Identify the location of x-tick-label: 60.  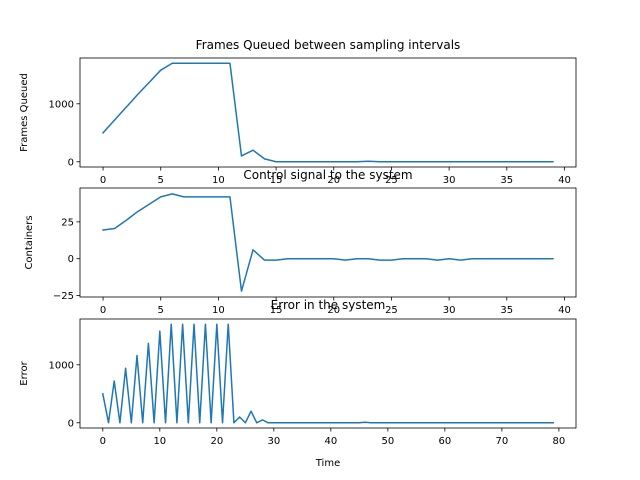
(445, 441).